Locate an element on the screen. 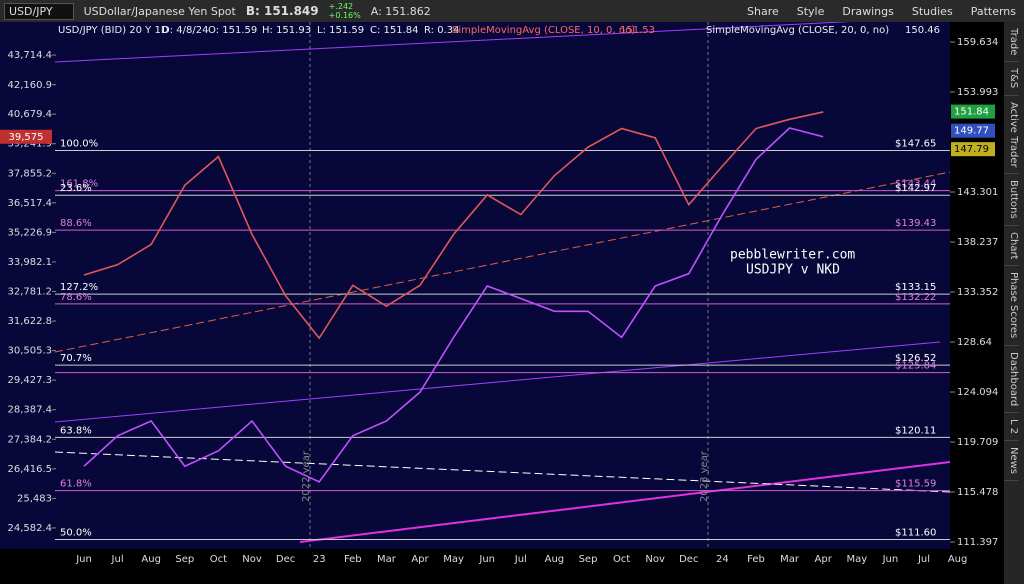 This screenshot has height=584, width=1024. y-tick-label: 138.237 is located at coordinates (977, 242).